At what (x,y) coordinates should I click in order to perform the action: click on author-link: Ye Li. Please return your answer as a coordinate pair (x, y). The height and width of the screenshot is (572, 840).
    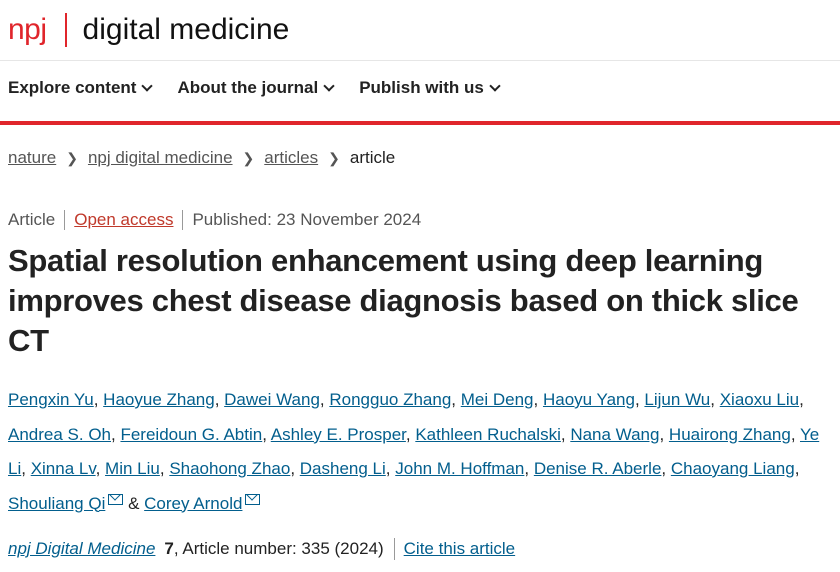
    Looking at the image, I should click on (414, 451).